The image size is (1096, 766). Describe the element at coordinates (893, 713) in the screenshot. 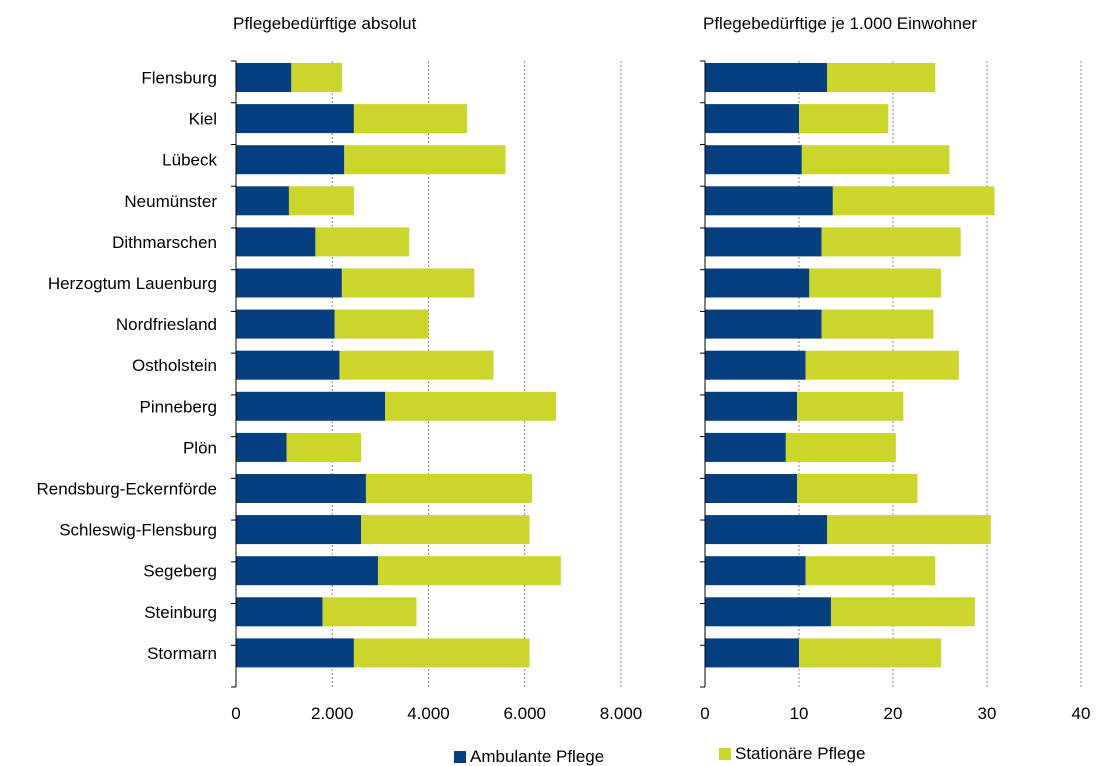

I see `per-1000-x-tick-label: 20` at that location.